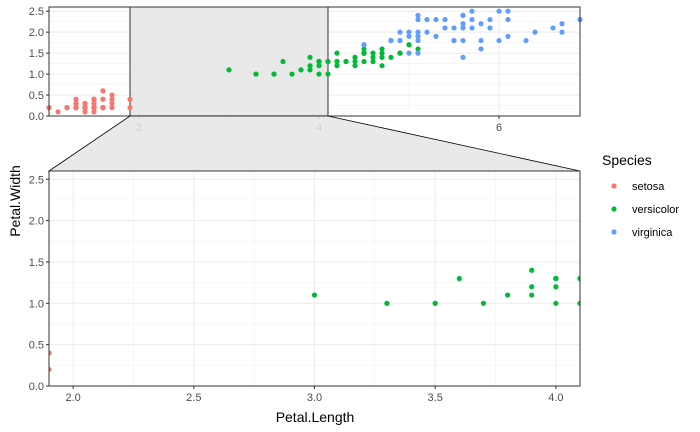  I want to click on legend-label-setosa: setosa, so click(648, 187).